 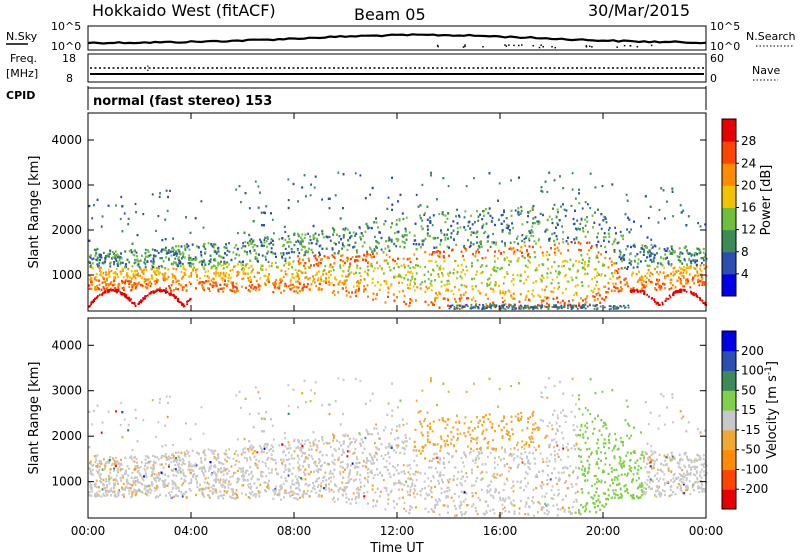 What do you see at coordinates (465, 46) in the screenshot?
I see `nsearch-dot` at bounding box center [465, 46].